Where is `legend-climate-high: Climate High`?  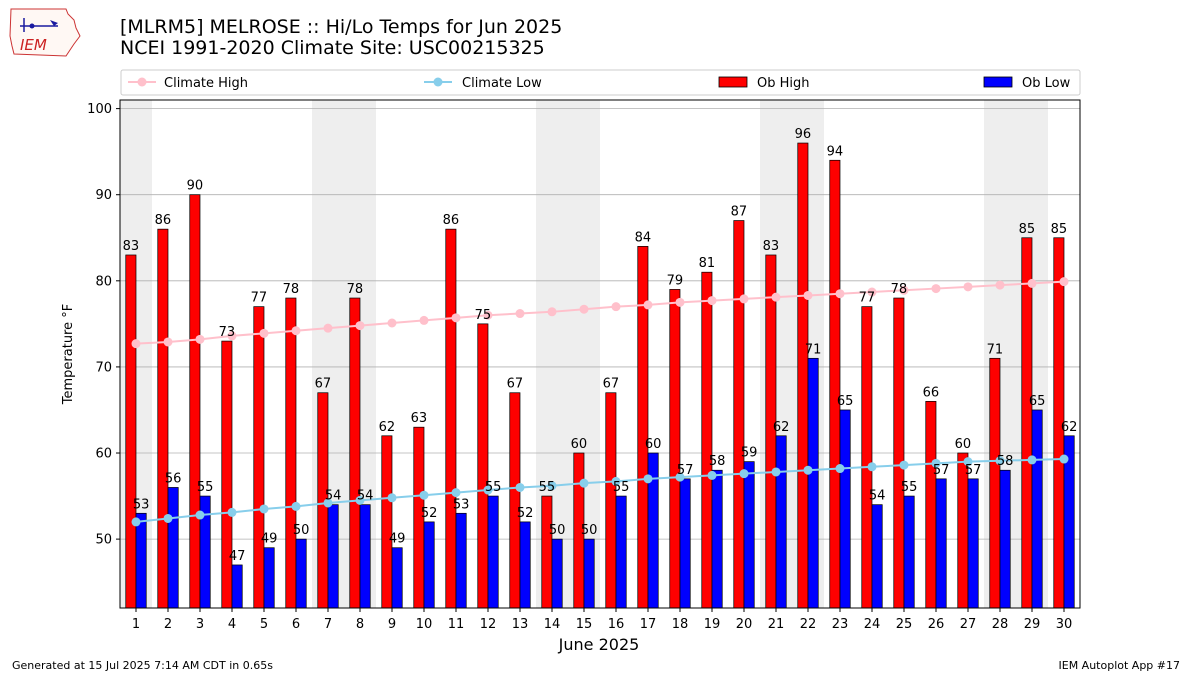 legend-climate-high: Climate High is located at coordinates (188, 83).